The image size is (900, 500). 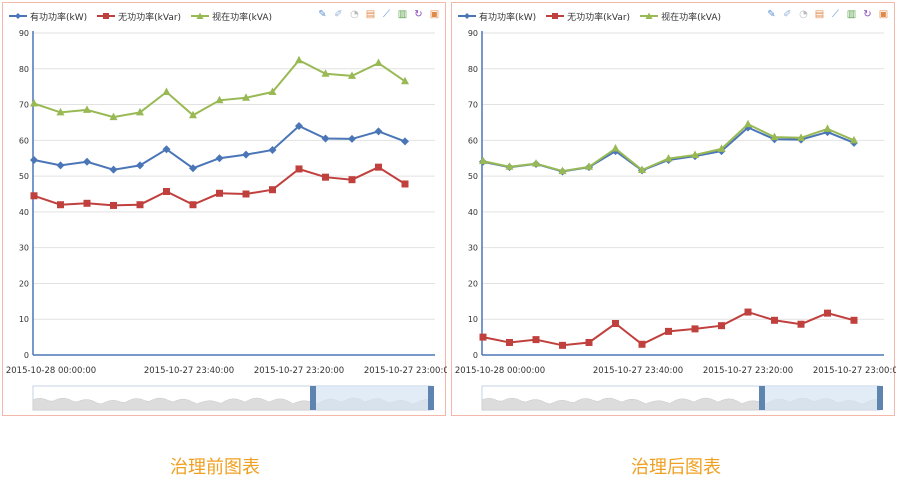 What do you see at coordinates (762, 398) in the screenshot?
I see `navigator-handle-left` at bounding box center [762, 398].